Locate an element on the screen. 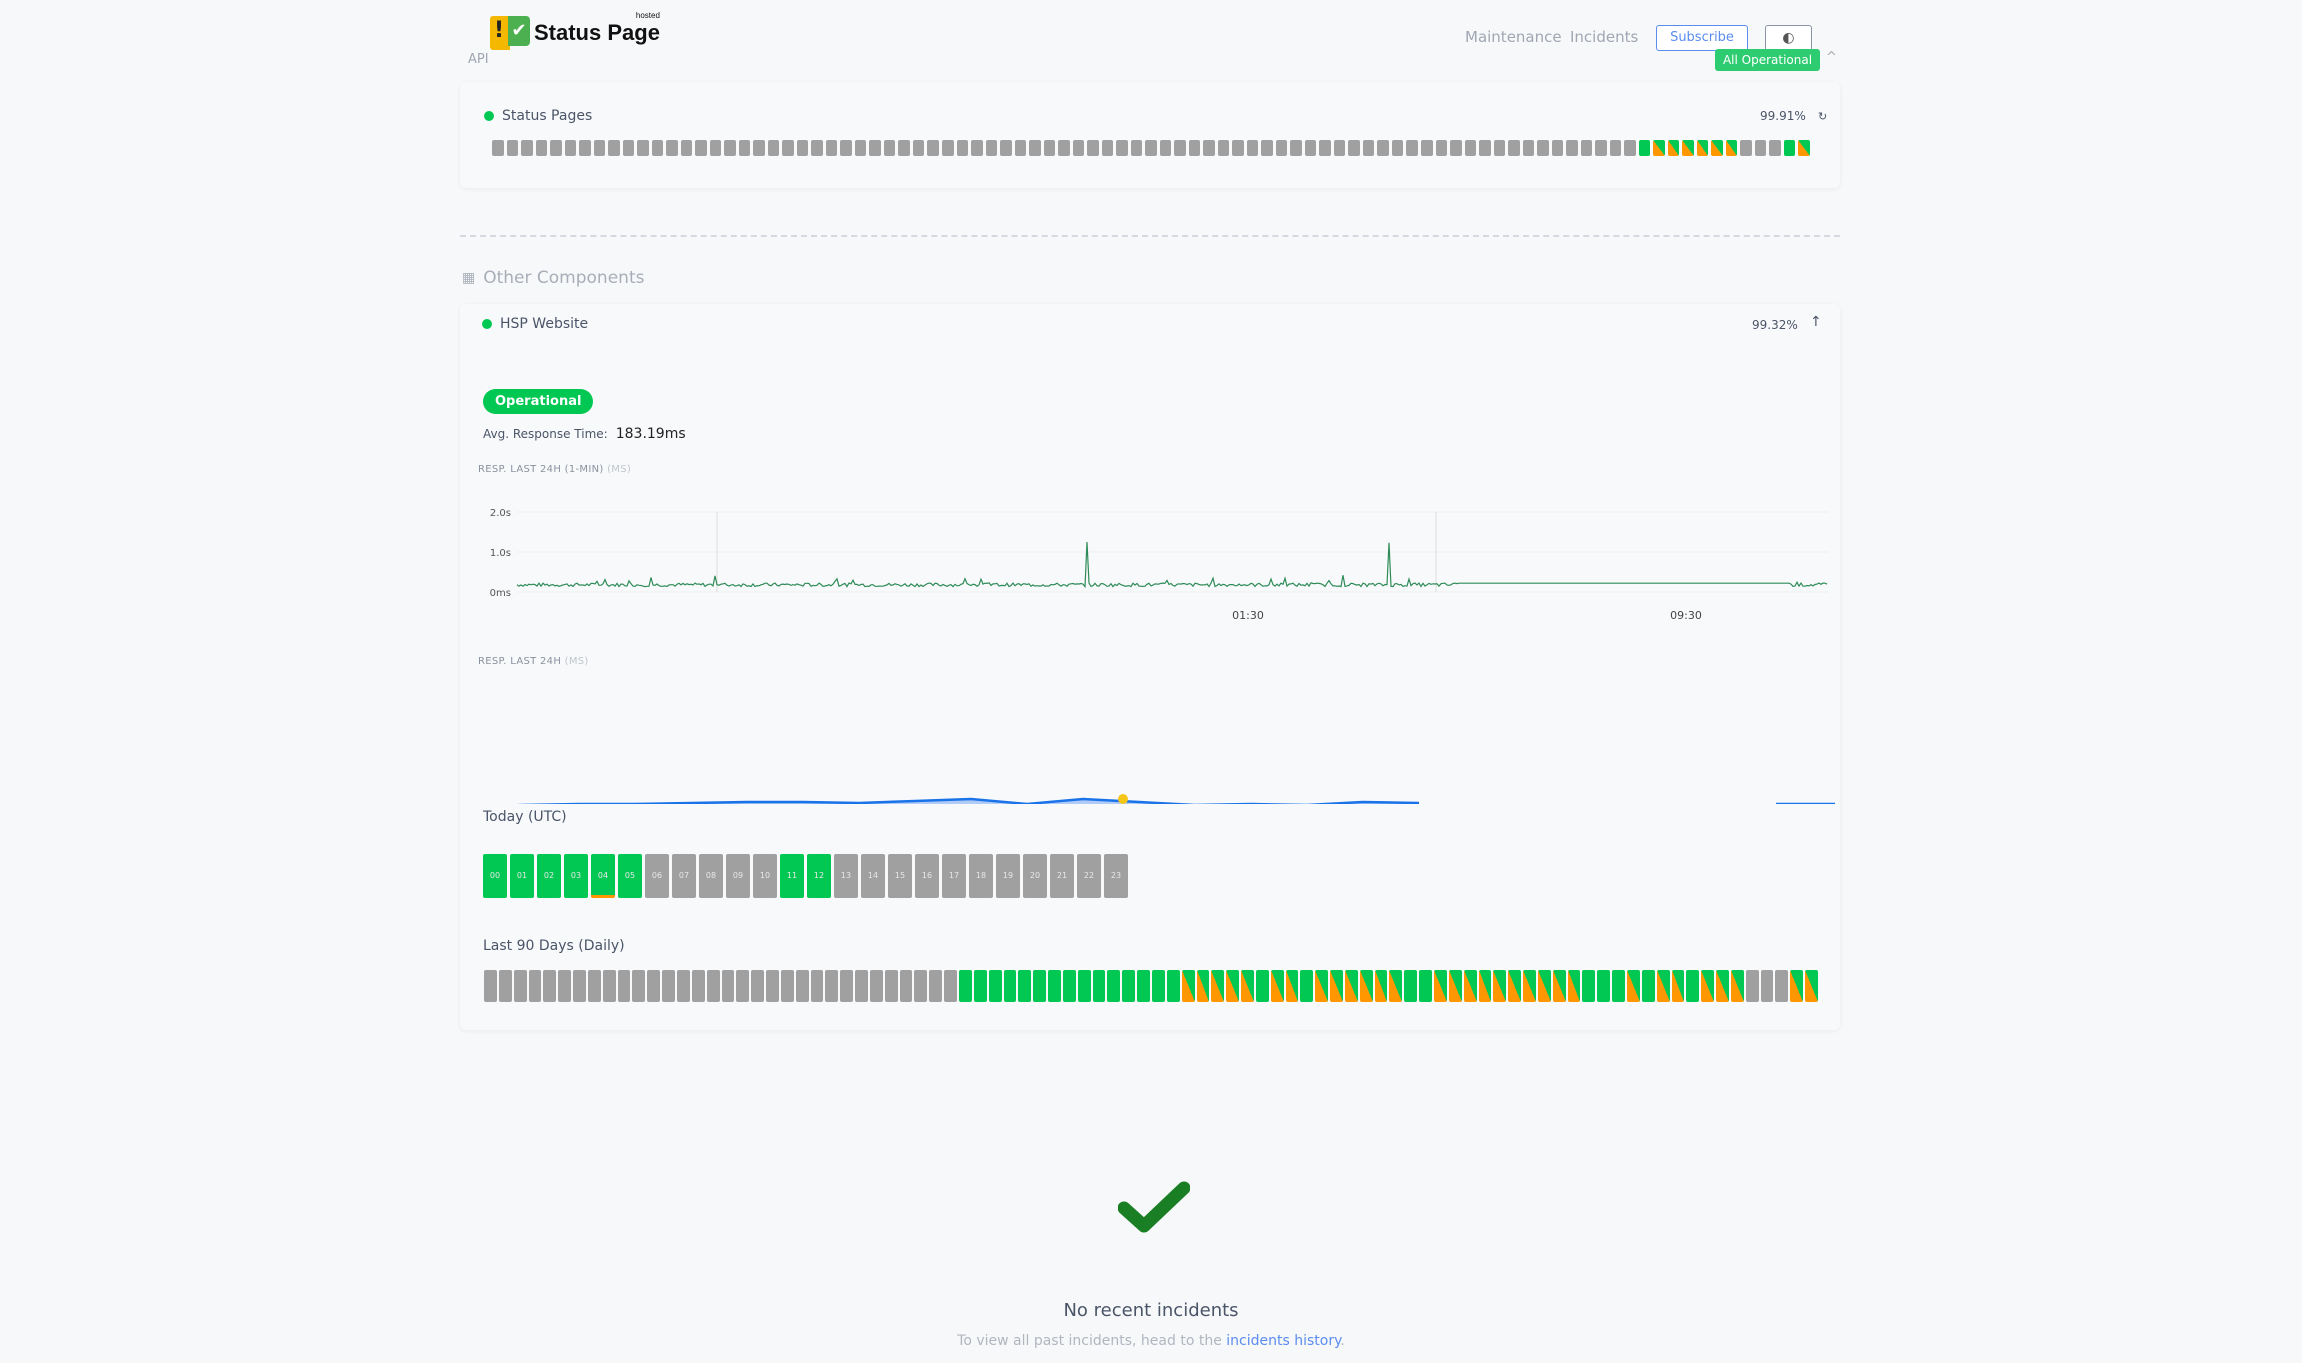 This screenshot has width=2302, height=1363. hour-bar: 23 is located at coordinates (1116, 876).